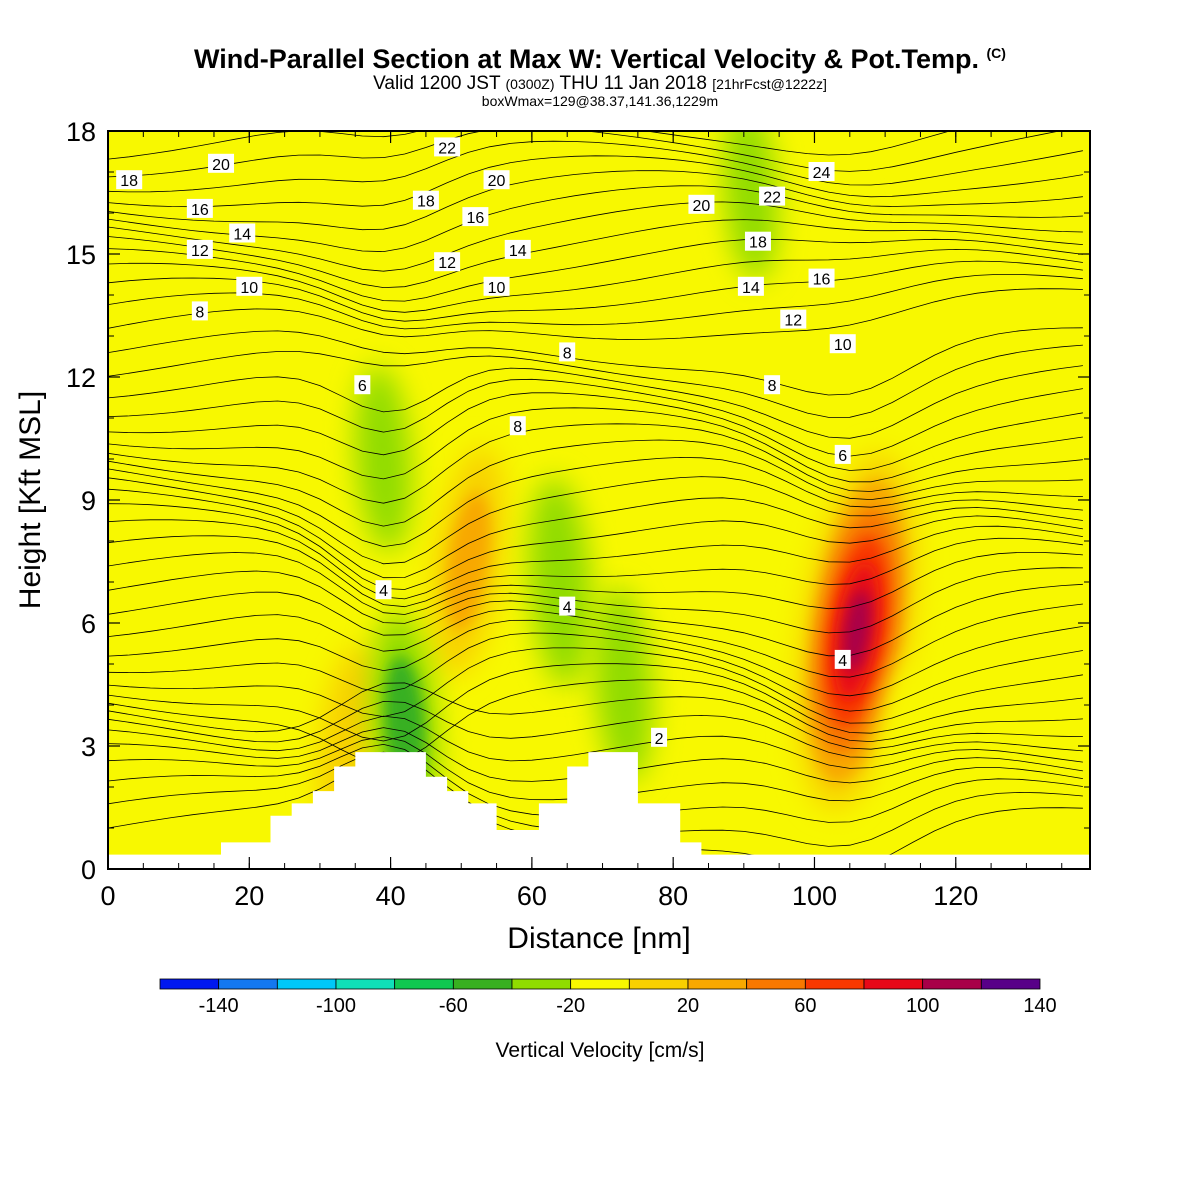 Image resolution: width=1200 pixels, height=1200 pixels. I want to click on contour-label: 4, so click(842, 659).